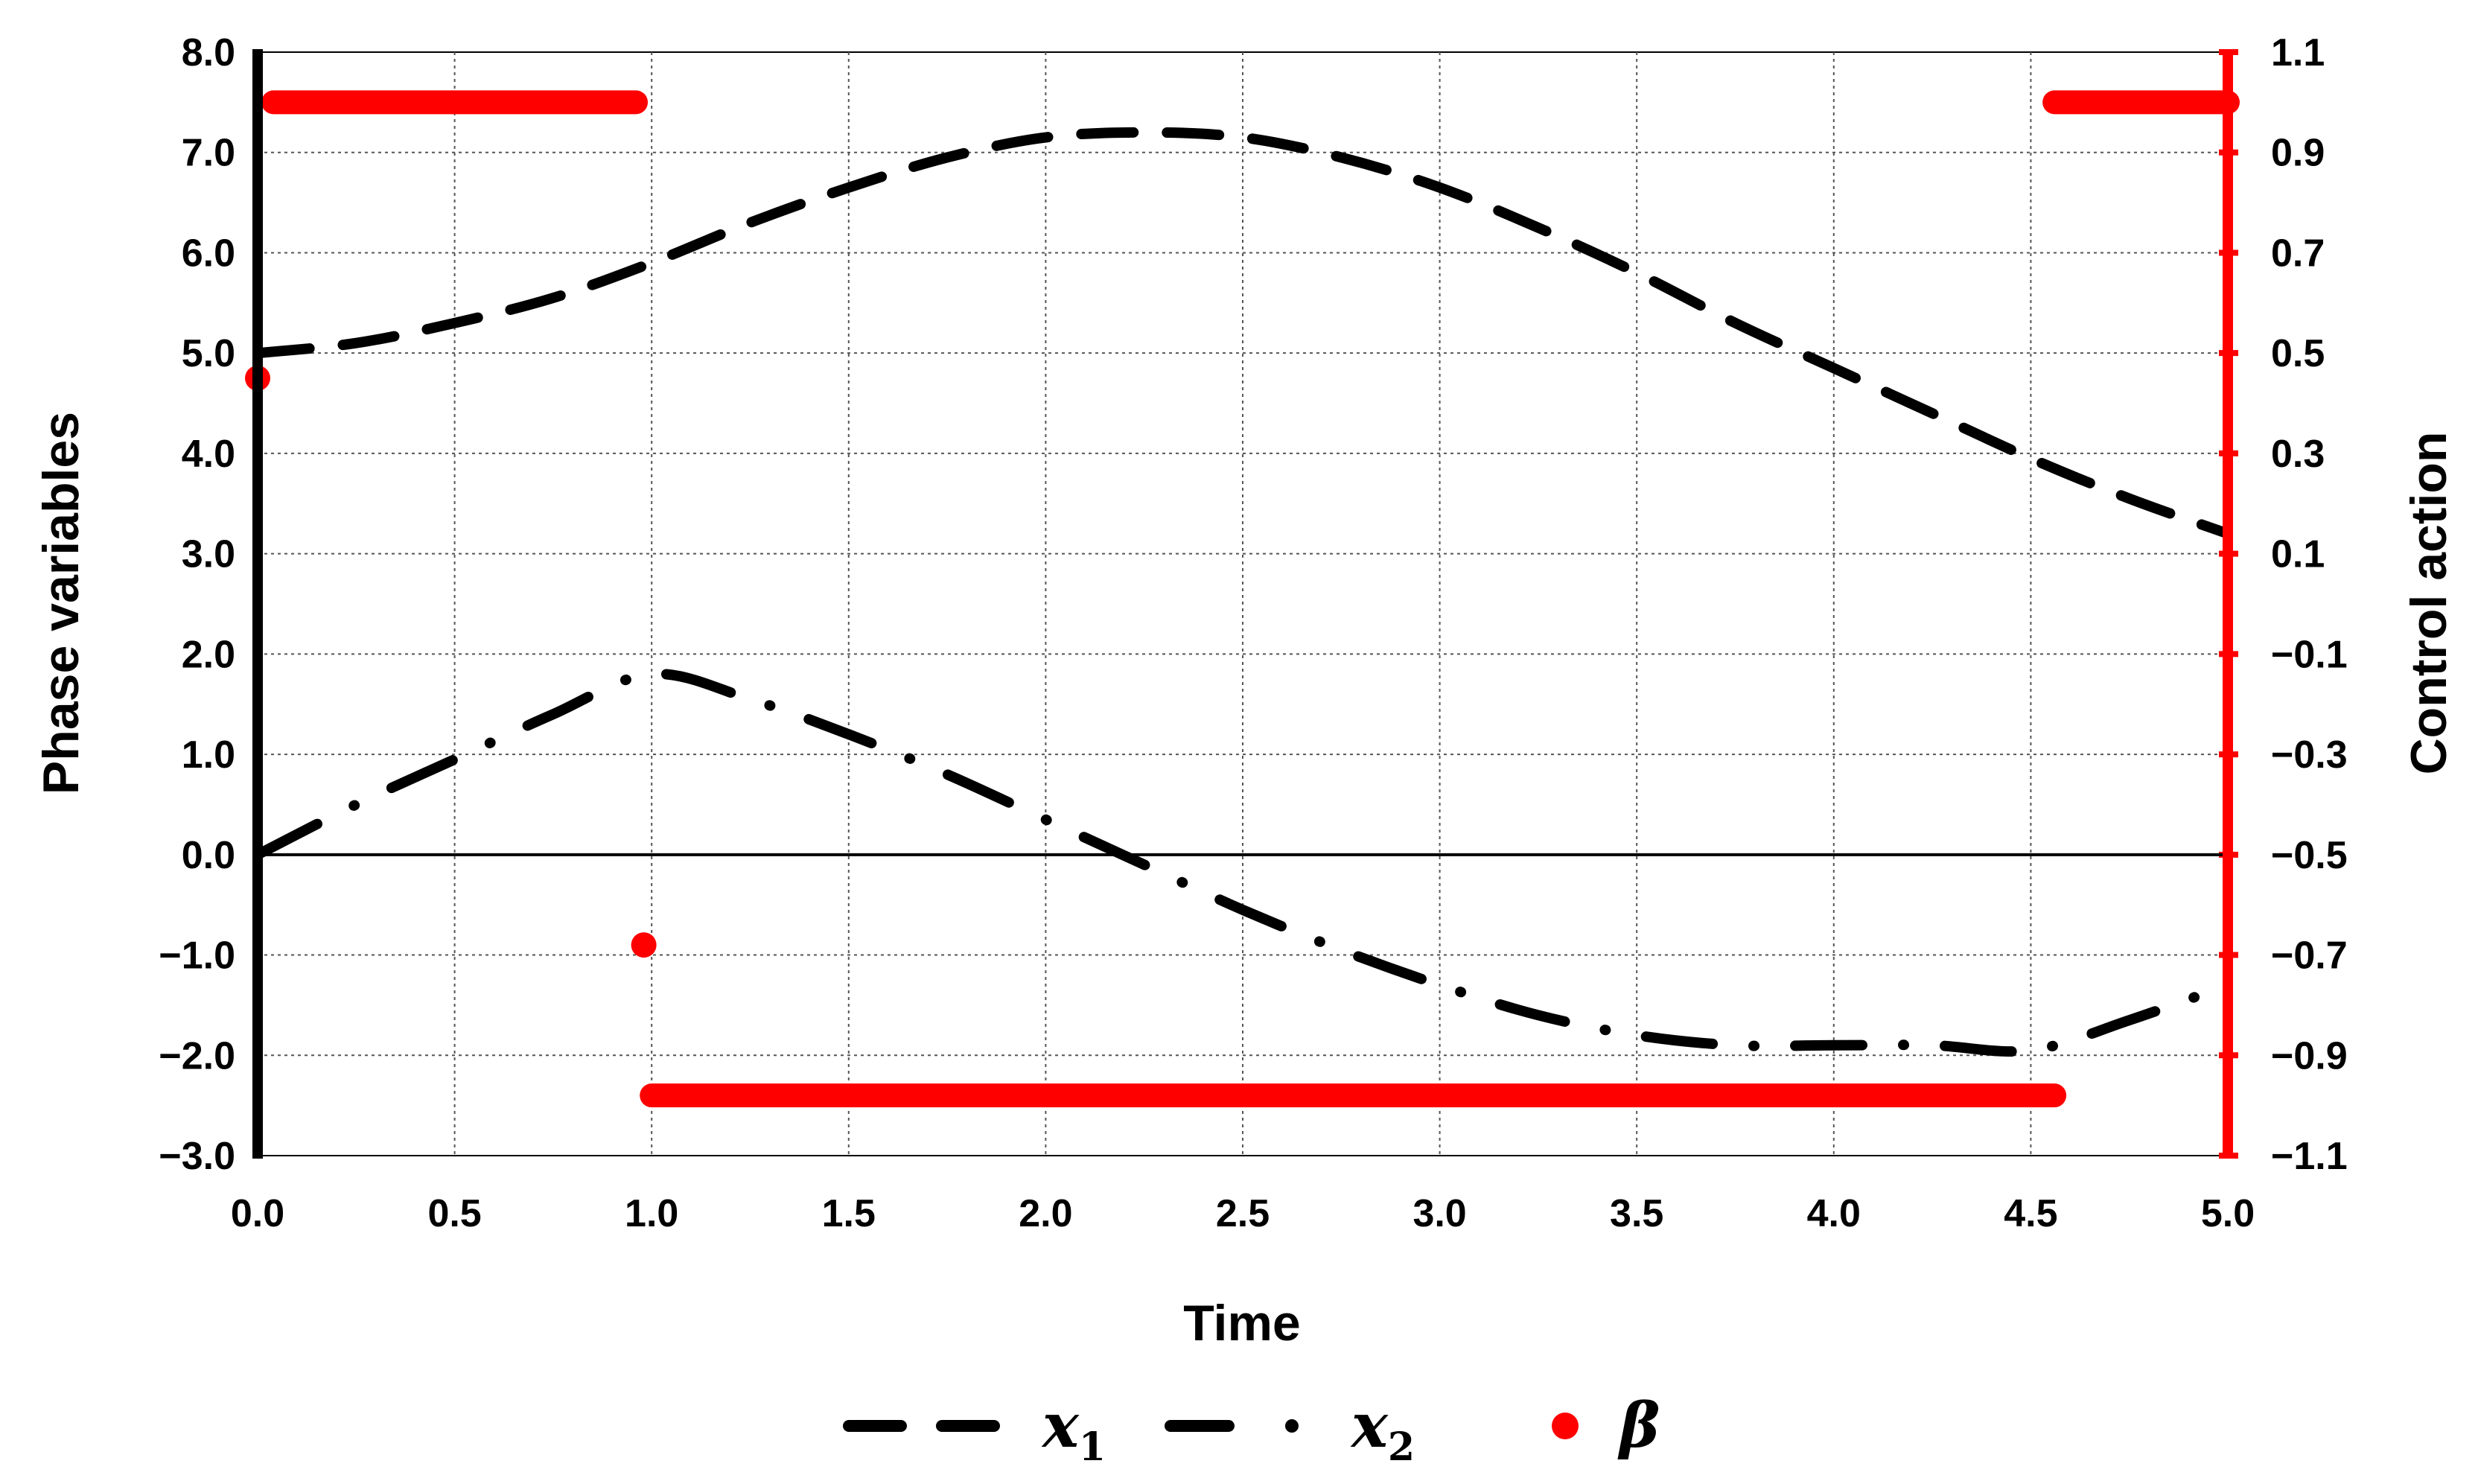  Describe the element at coordinates (1834, 1213) in the screenshot. I see `x-tick-label: 4.0` at that location.